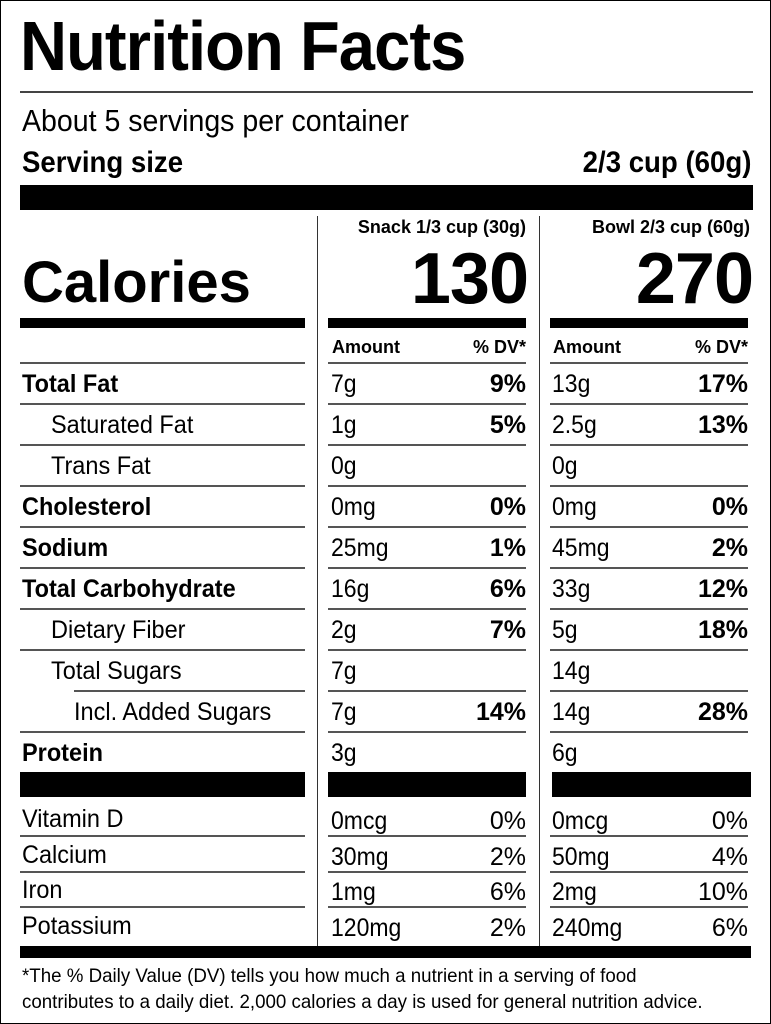  I want to click on label-title: Nutrition Facts, so click(243, 46).